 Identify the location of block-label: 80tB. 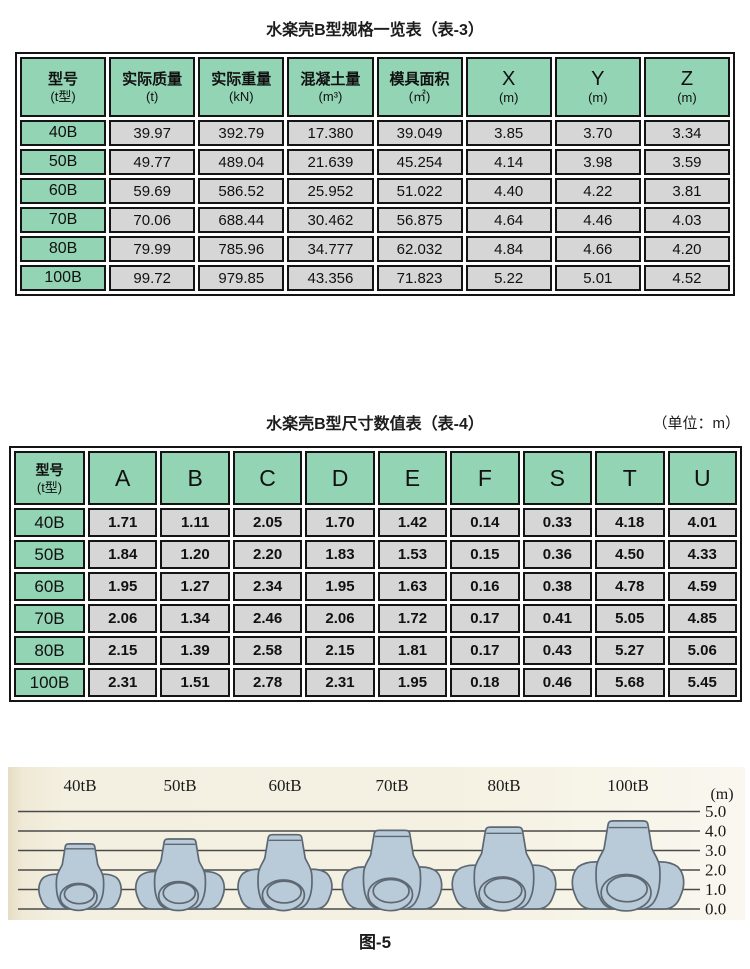
(503, 785).